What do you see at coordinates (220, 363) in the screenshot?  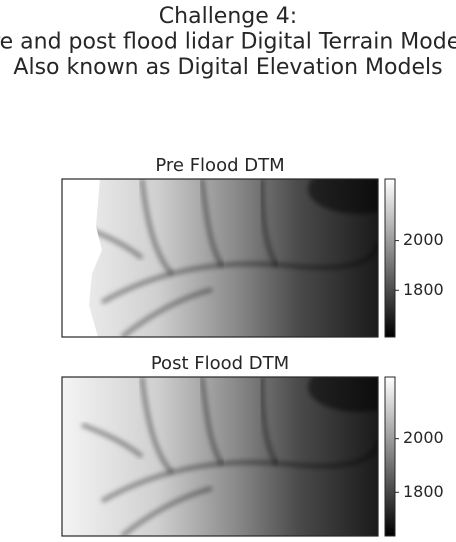 I see `subplot-title: Post Flood DTM` at bounding box center [220, 363].